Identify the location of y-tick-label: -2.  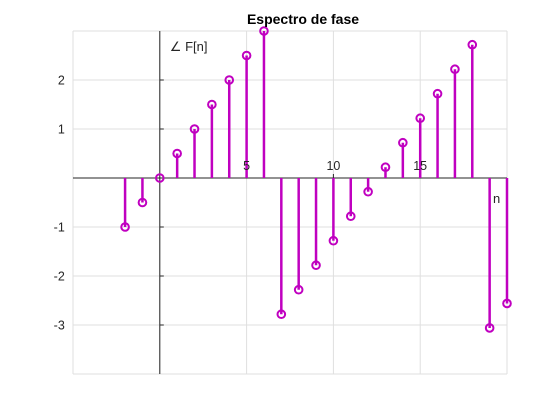
(59, 277).